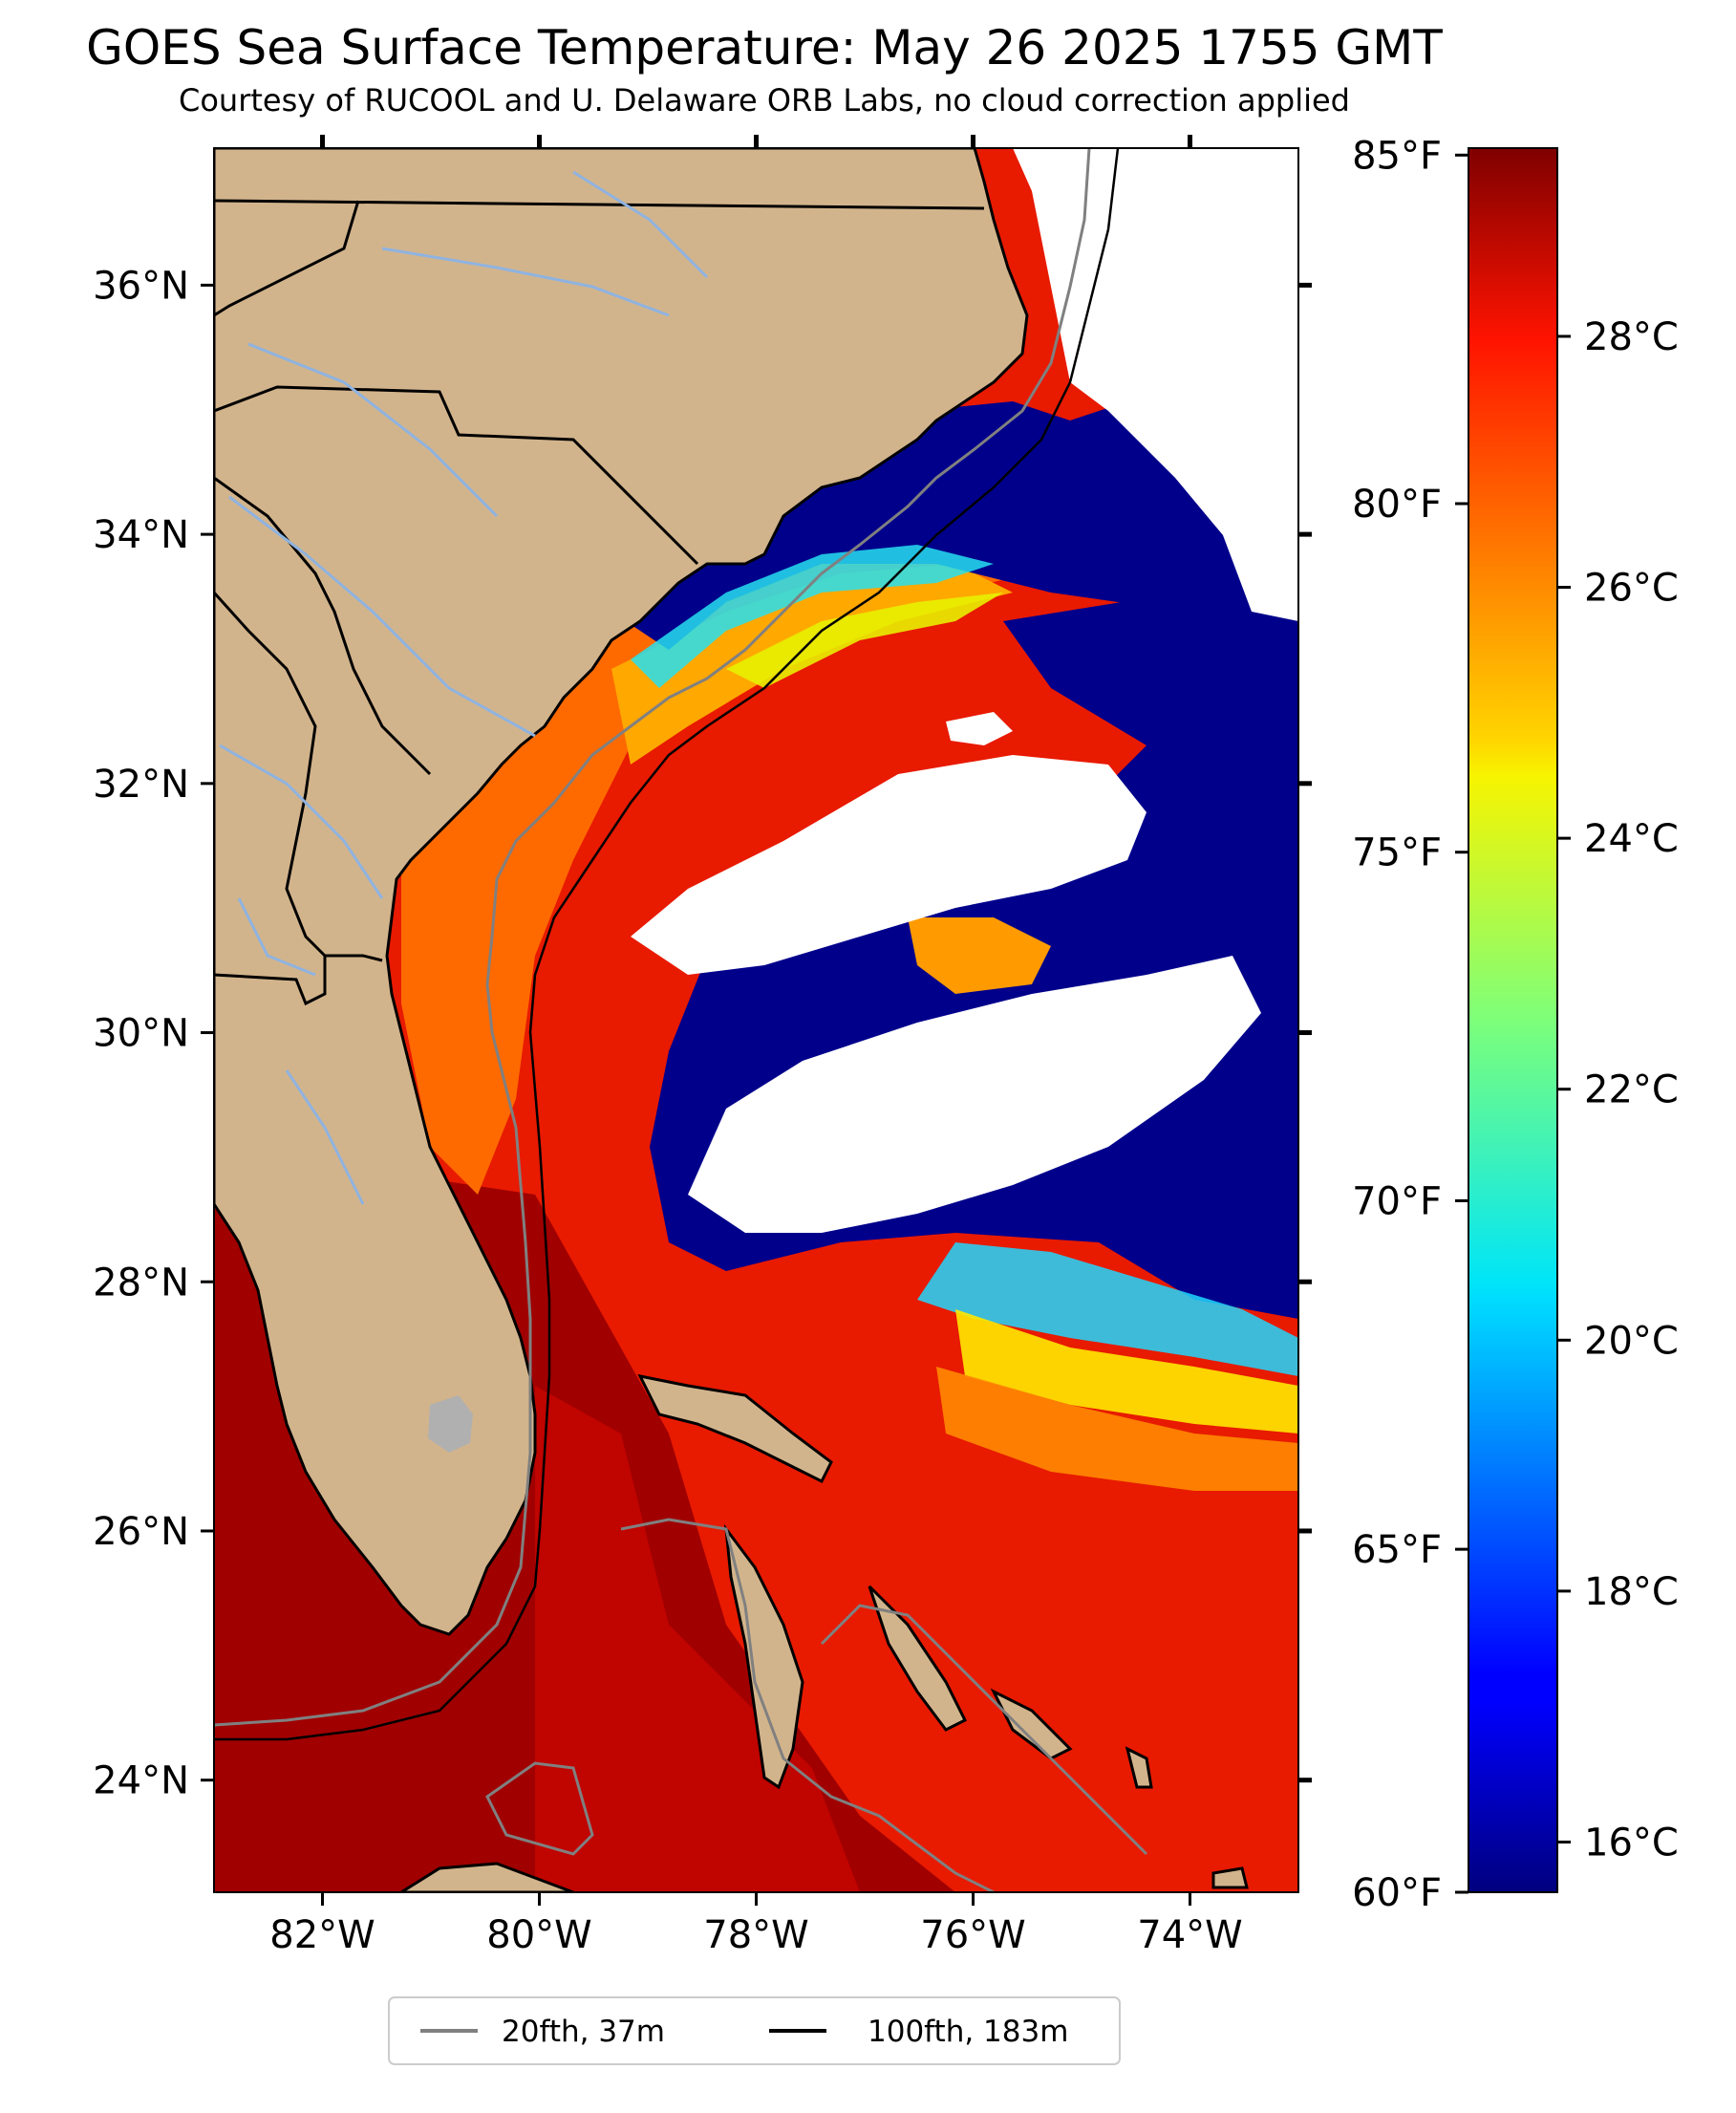  I want to click on celsius-tick-label: 28°C, so click(1632, 337).